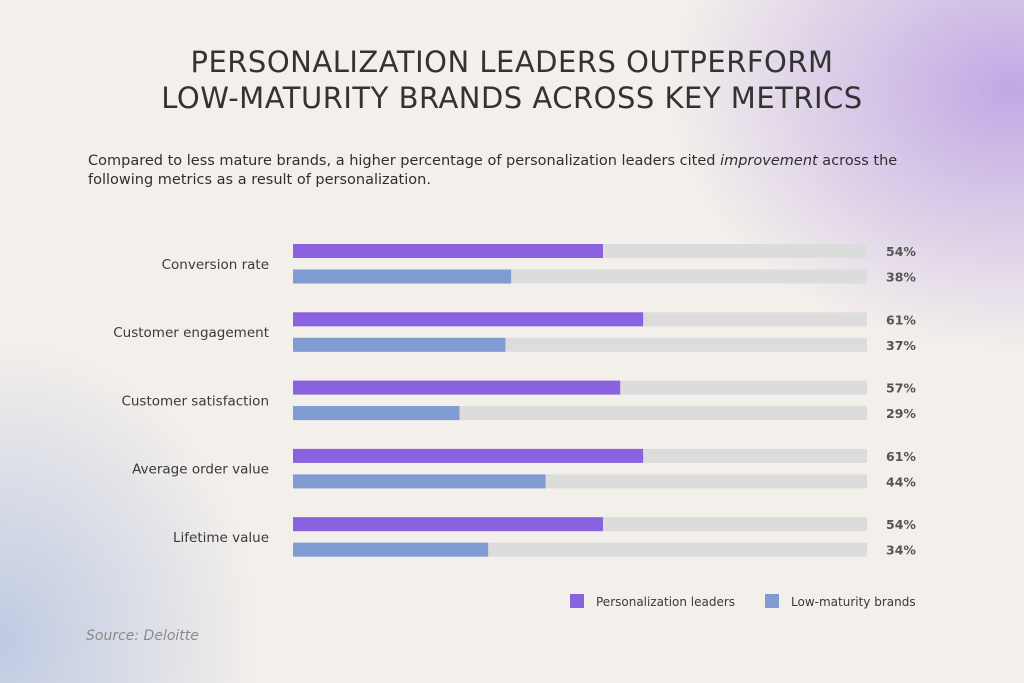  What do you see at coordinates (901, 481) in the screenshot?
I see `value-label: 44%` at bounding box center [901, 481].